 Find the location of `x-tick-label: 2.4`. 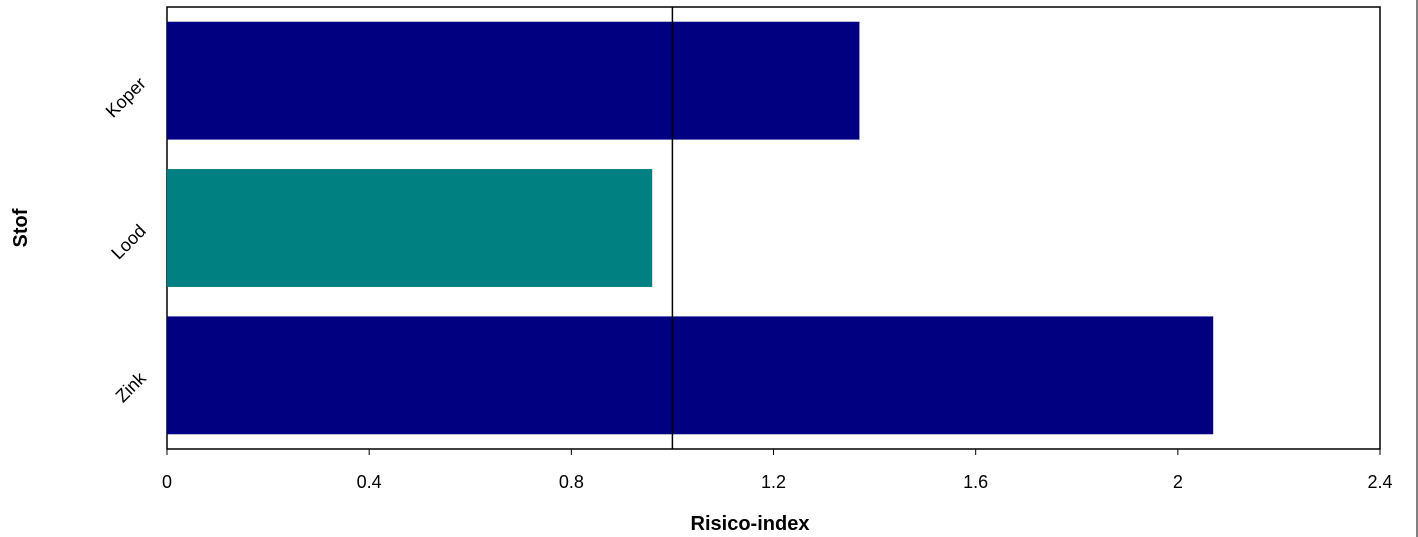

x-tick-label: 2.4 is located at coordinates (1379, 482).